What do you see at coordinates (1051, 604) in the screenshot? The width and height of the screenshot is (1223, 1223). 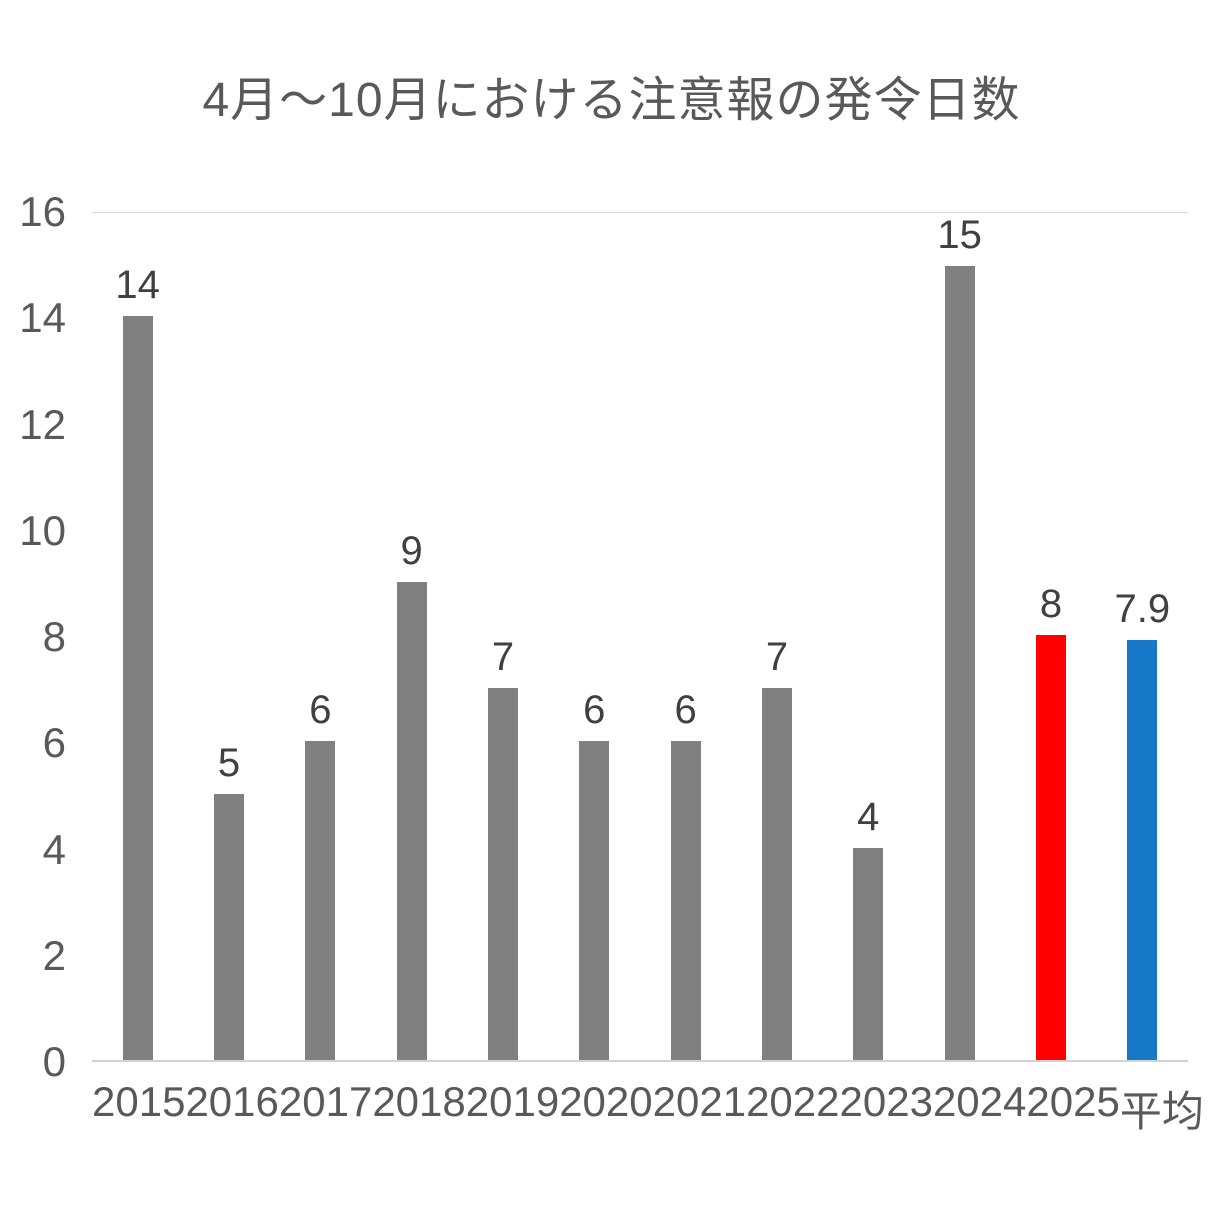 I see `bar-value-label-2025: 8` at bounding box center [1051, 604].